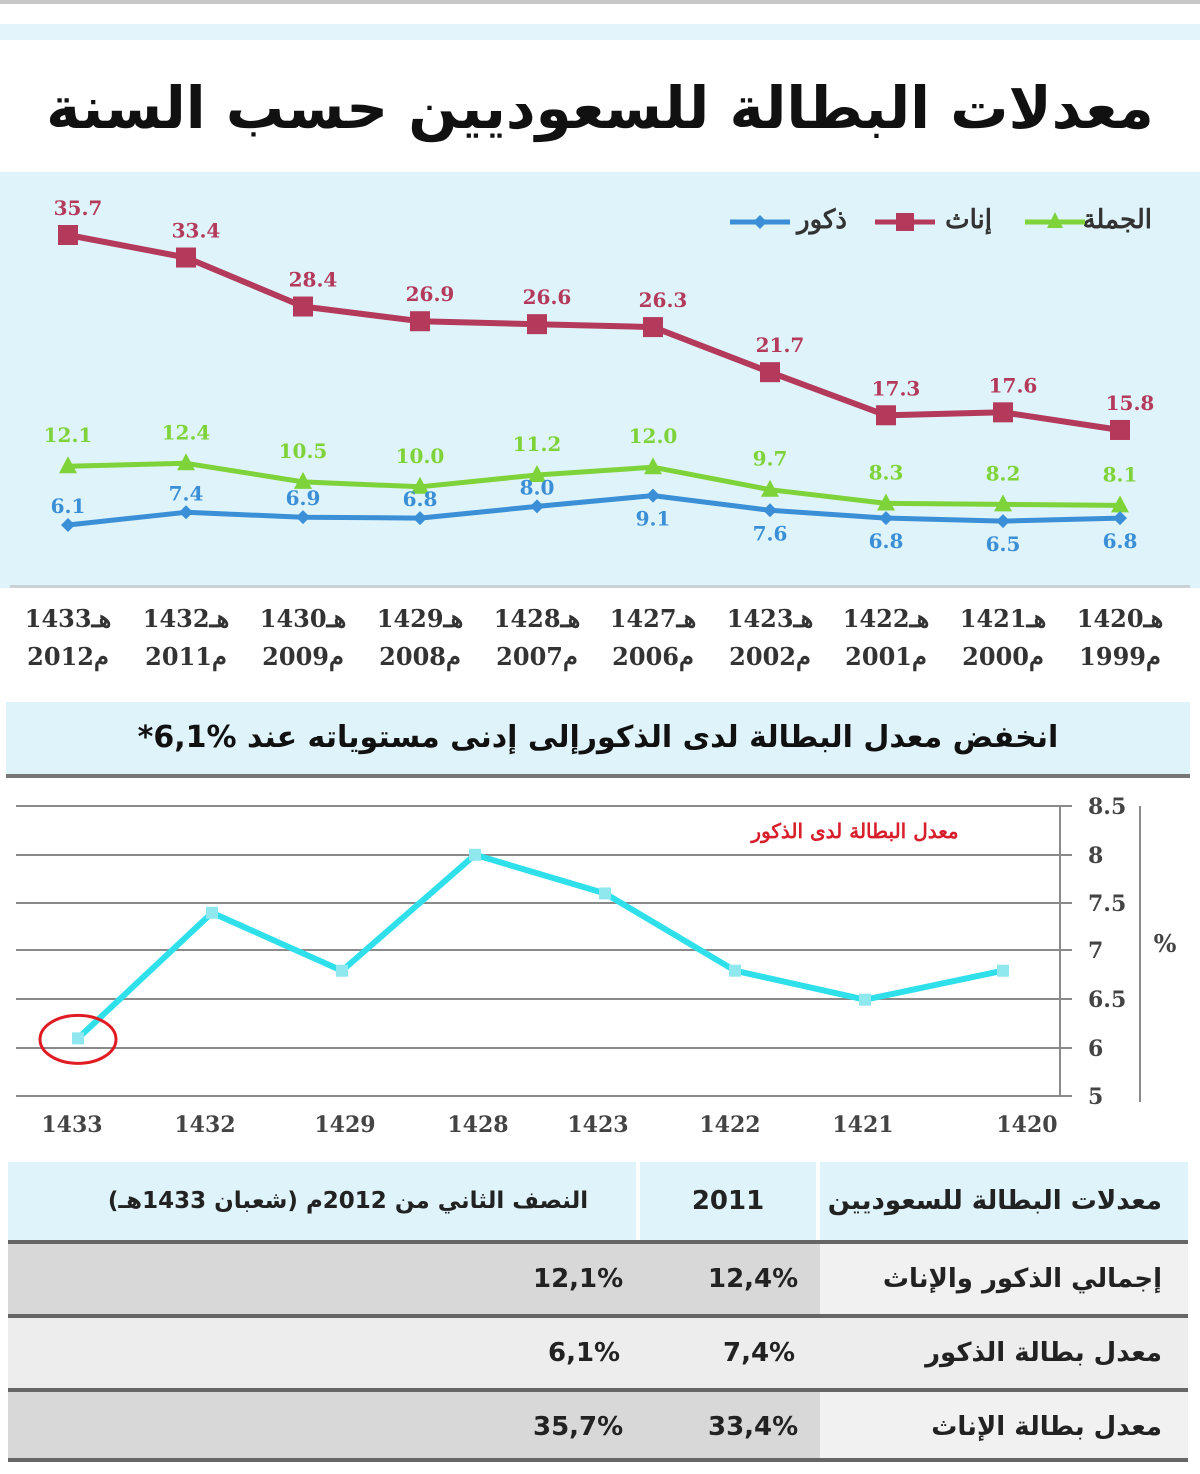  What do you see at coordinates (68, 506) in the screenshot?
I see `data-label: 6.1` at bounding box center [68, 506].